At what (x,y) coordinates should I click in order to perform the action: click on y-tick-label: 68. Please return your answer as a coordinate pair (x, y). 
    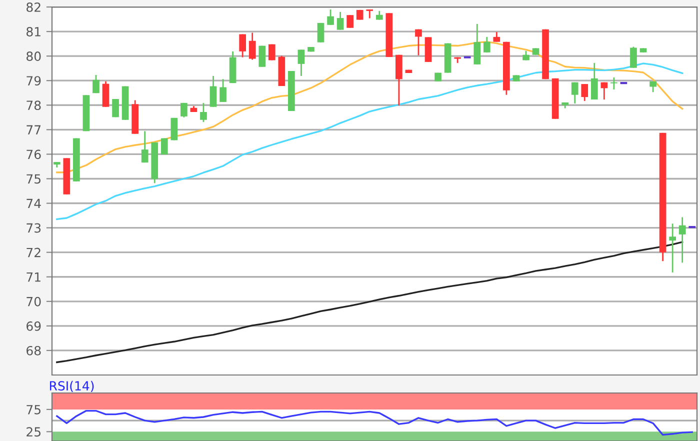
    Looking at the image, I should click on (33, 351).